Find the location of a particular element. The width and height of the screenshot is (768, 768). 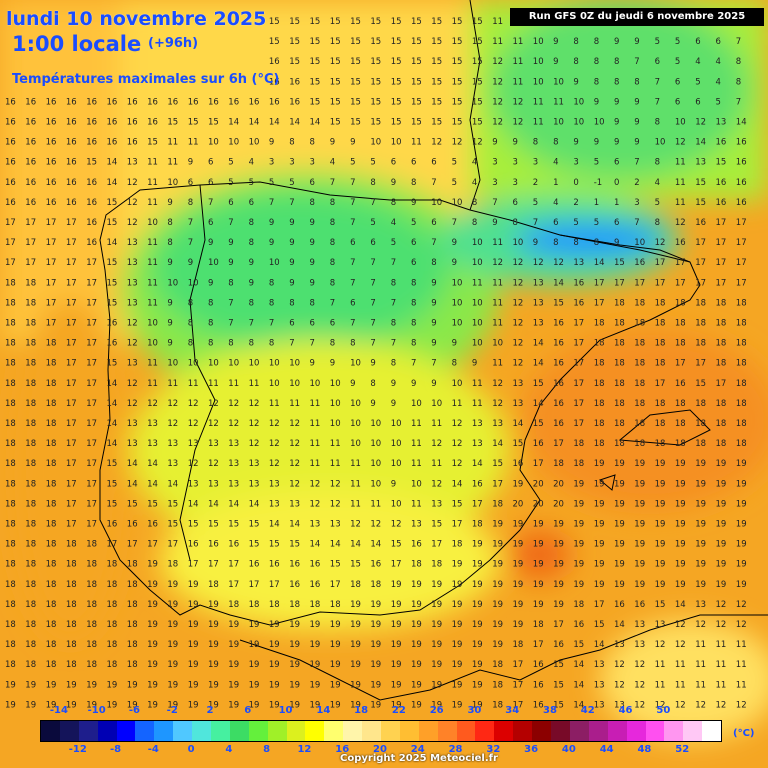

grid-value: 20 is located at coordinates (538, 504).